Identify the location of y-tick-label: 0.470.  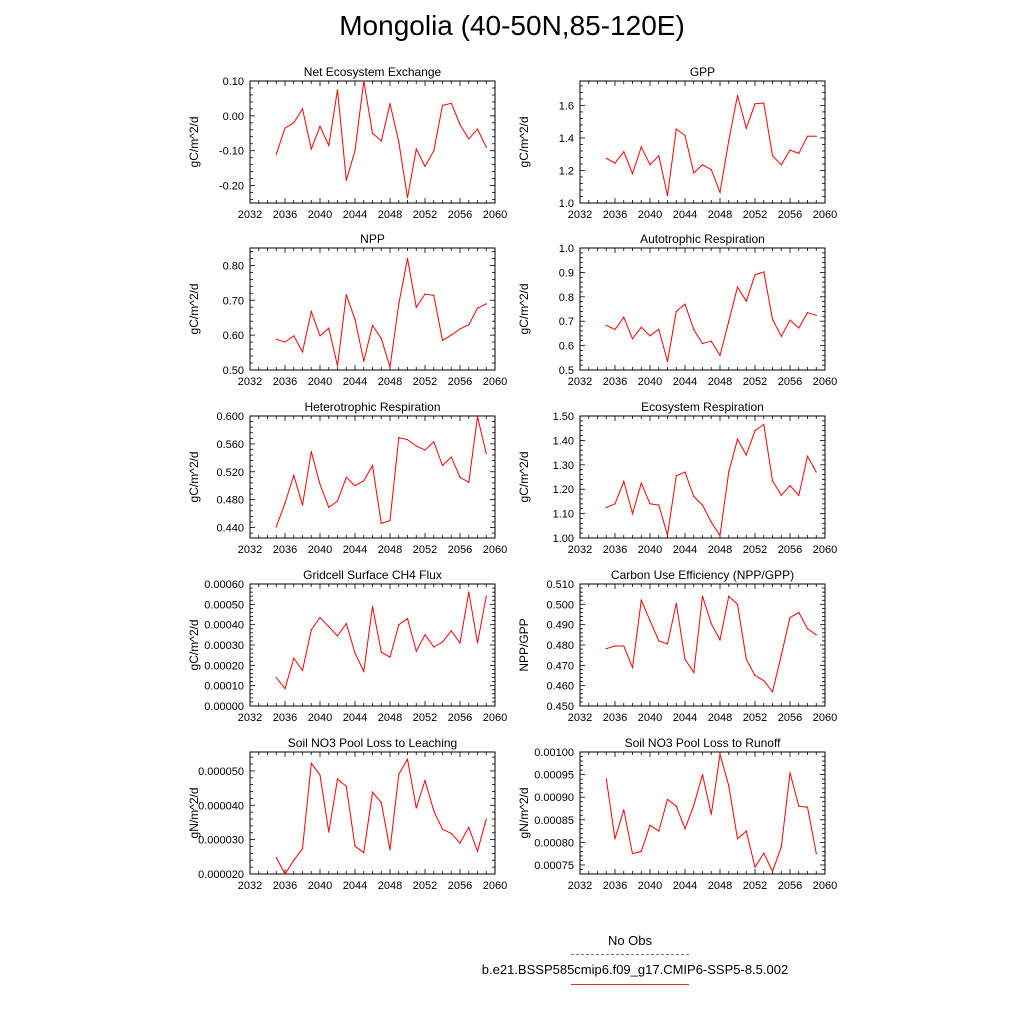
(560, 666).